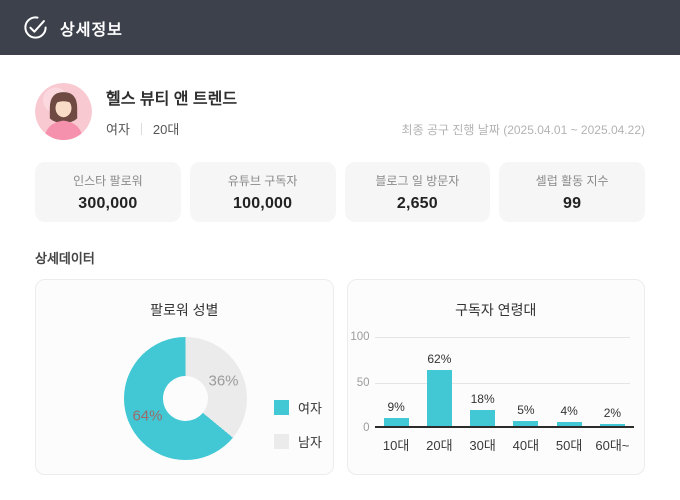  Describe the element at coordinates (147, 416) in the screenshot. I see `donut-label-female: 64%` at that location.